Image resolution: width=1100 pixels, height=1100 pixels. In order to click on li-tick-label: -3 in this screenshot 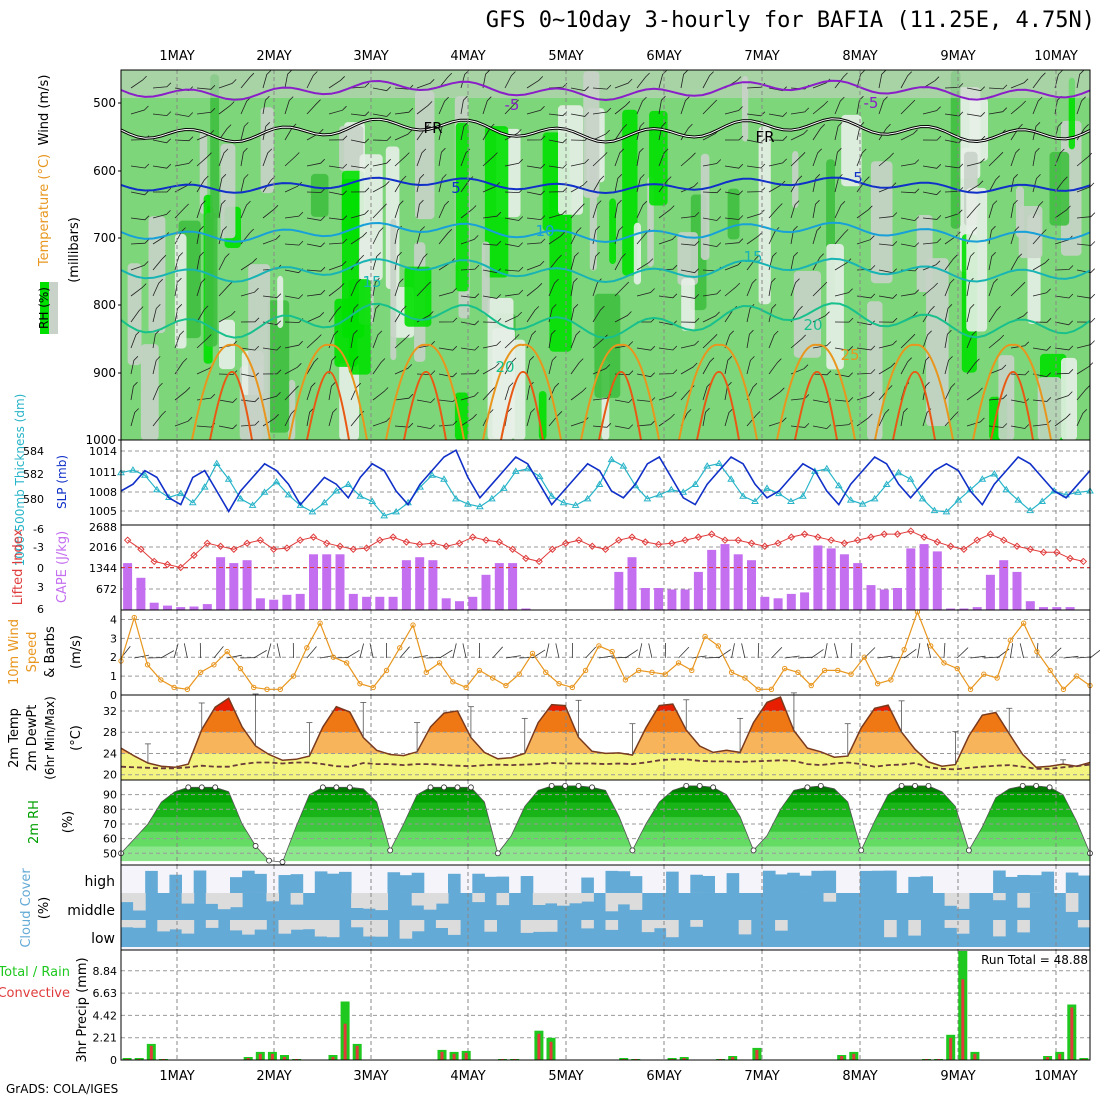, I will do `click(38, 547)`.